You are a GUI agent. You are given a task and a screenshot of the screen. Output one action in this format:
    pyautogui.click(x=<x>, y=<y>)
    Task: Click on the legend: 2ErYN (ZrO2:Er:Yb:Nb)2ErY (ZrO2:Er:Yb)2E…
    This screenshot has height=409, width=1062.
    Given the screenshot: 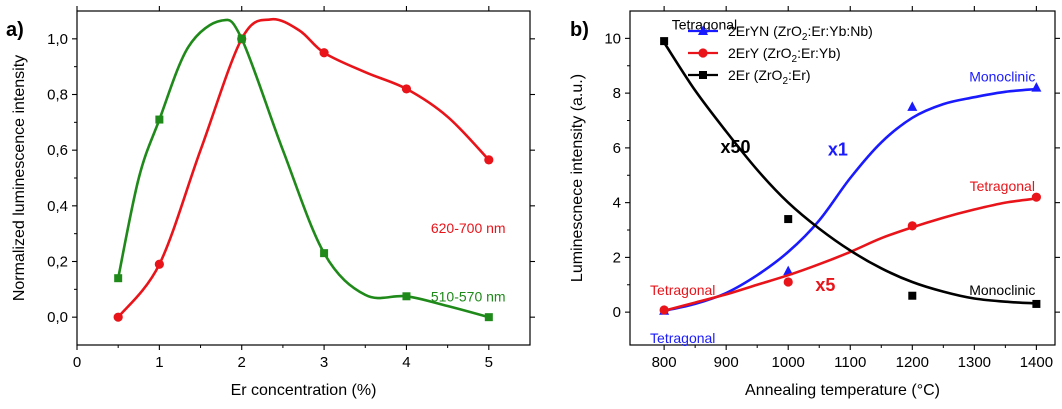 What is the action you would take?
    pyautogui.click(x=780, y=55)
    